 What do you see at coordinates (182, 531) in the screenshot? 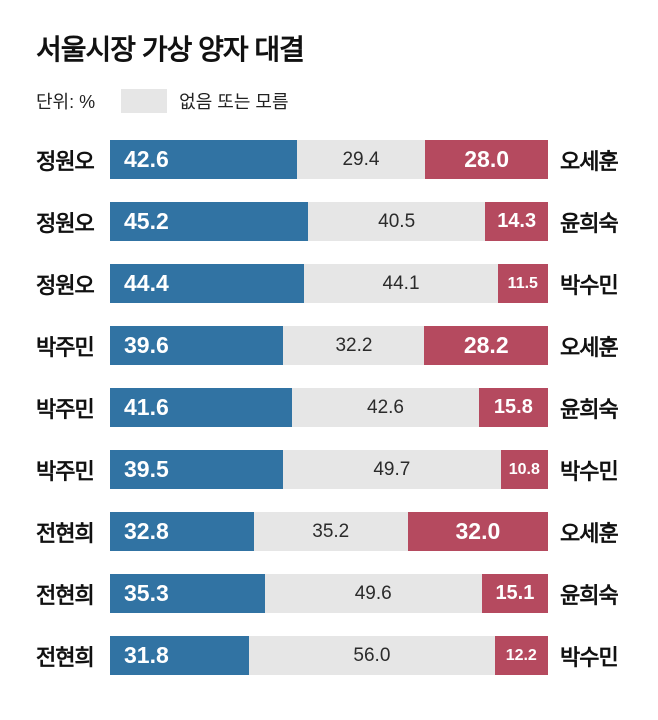
I see `blue-bar-segment: 32.8` at bounding box center [182, 531].